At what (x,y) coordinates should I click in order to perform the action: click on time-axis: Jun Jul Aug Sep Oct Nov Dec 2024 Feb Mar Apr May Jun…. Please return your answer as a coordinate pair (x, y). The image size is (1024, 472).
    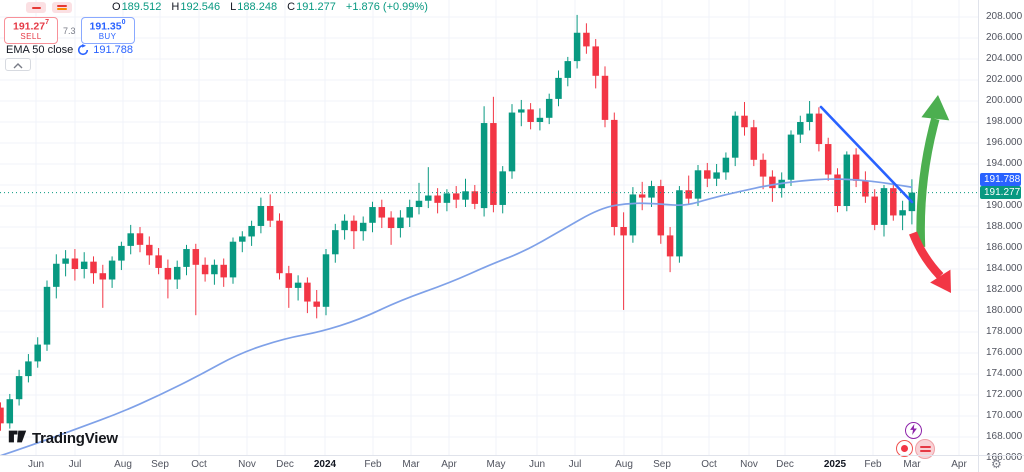
    Looking at the image, I should click on (489, 463).